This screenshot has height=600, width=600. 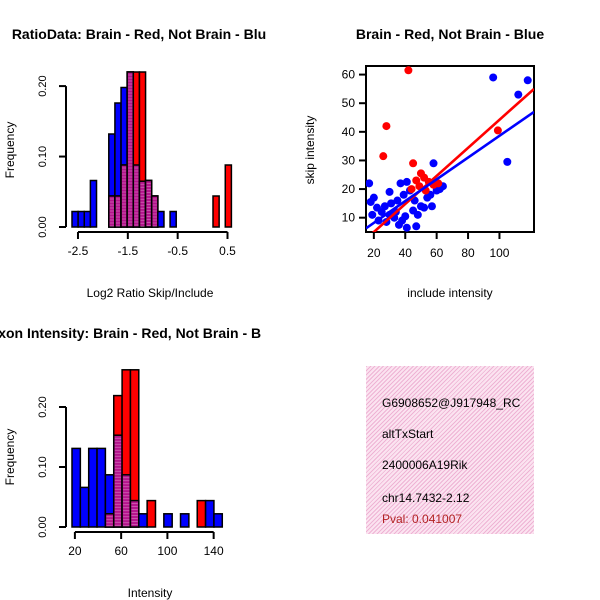 What do you see at coordinates (349, 218) in the screenshot?
I see `y-tick-label: 10` at bounding box center [349, 218].